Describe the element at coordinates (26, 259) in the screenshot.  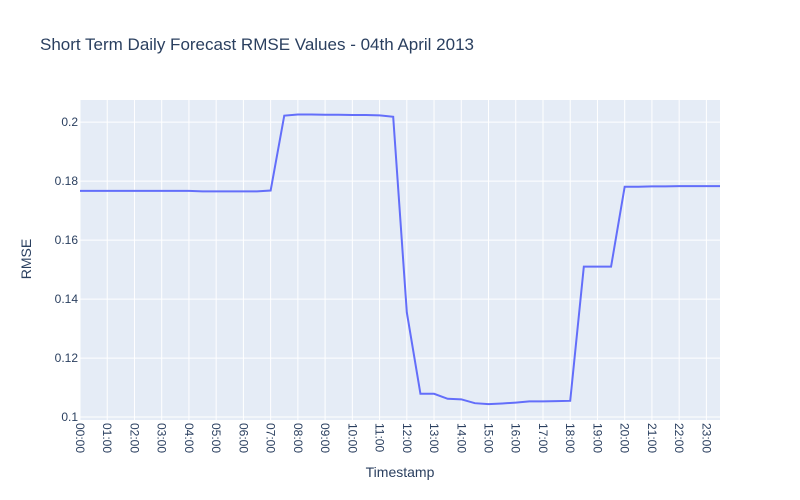
I see `y-axis-title: RMSE` at that location.